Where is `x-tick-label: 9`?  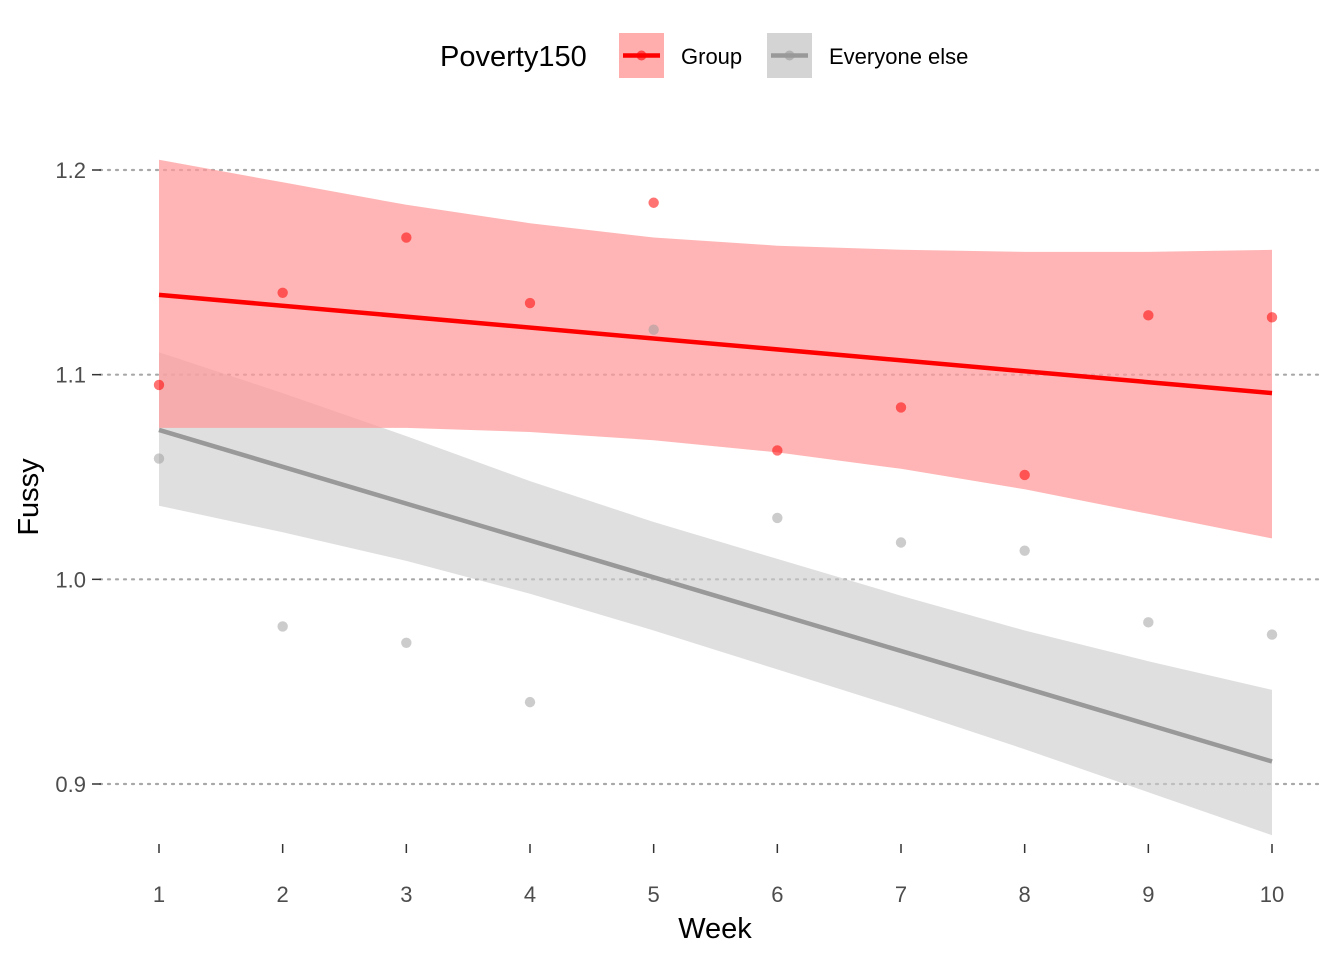 x-tick-label: 9 is located at coordinates (1148, 894).